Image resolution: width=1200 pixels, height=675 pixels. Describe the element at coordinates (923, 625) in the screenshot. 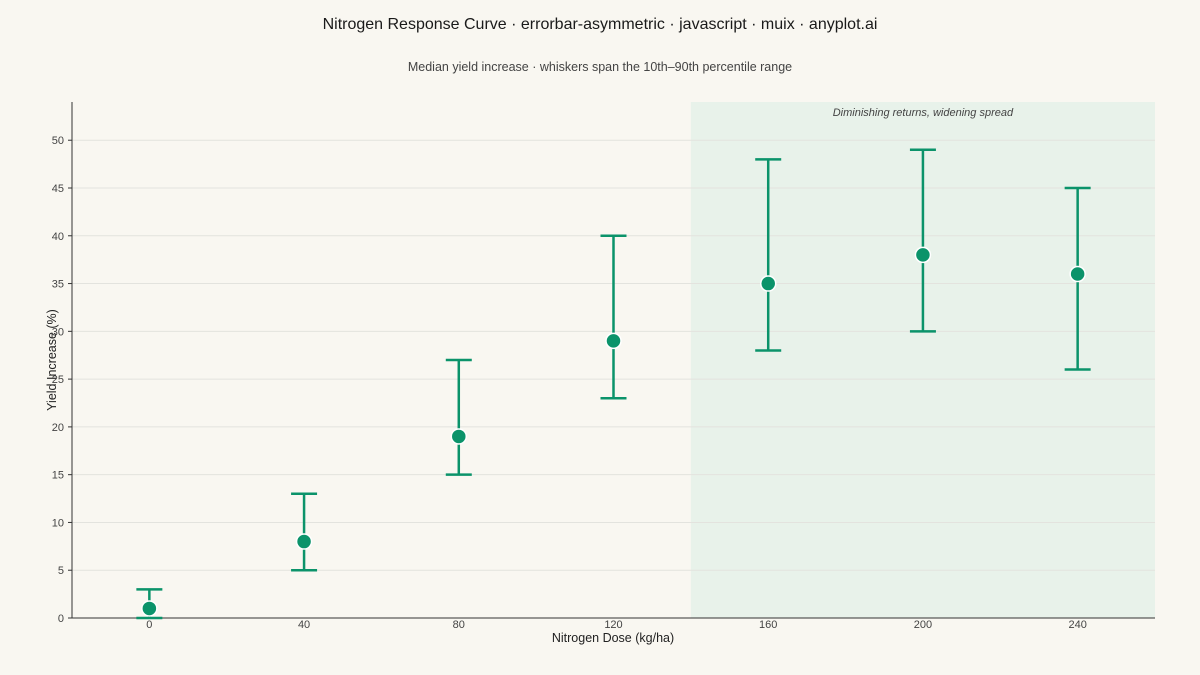

I see `x-tick-label: 200` at that location.